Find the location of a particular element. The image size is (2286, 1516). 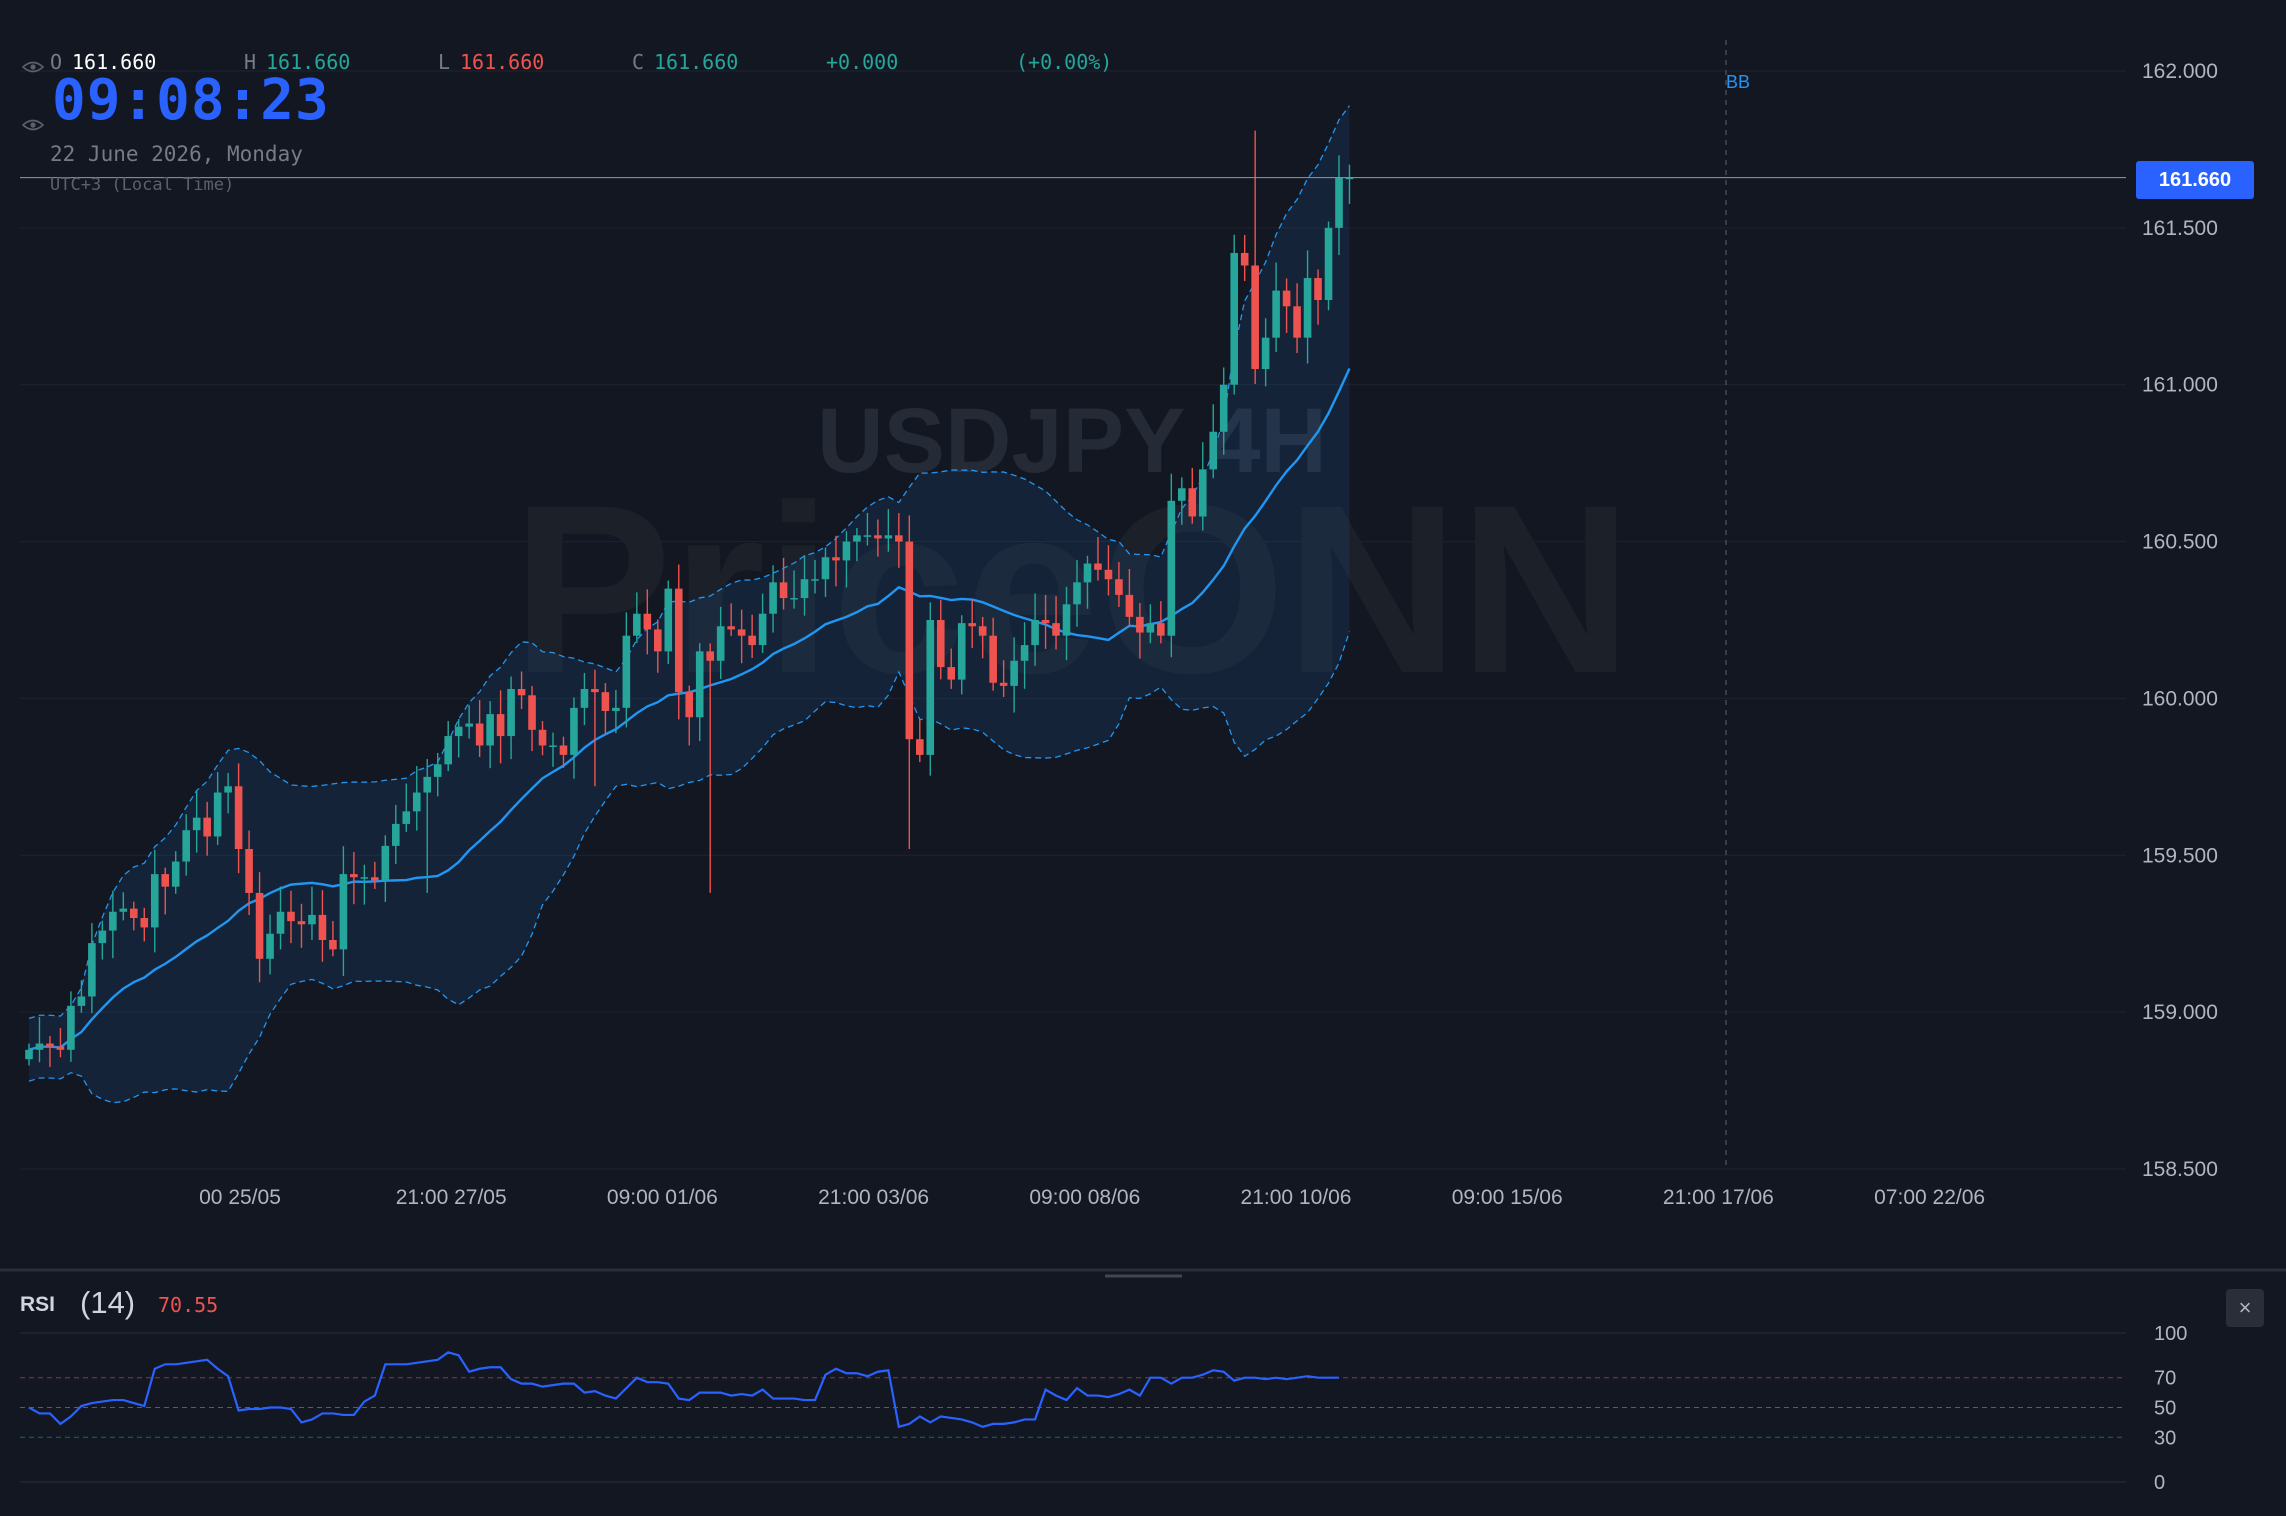

close-icon: × is located at coordinates (2245, 1308).